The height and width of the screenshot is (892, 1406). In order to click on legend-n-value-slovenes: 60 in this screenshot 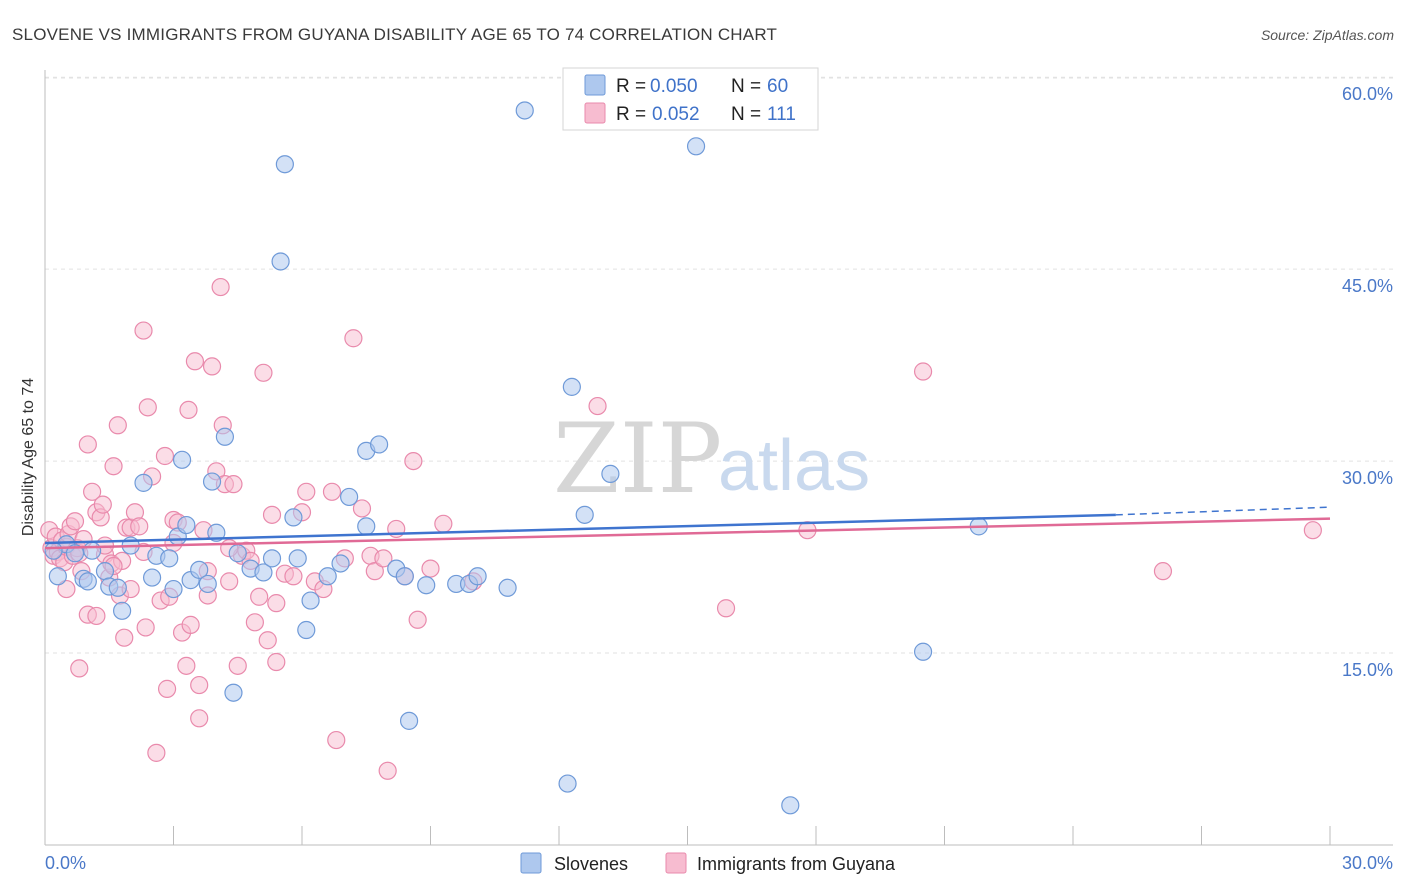, I will do `click(777, 86)`.